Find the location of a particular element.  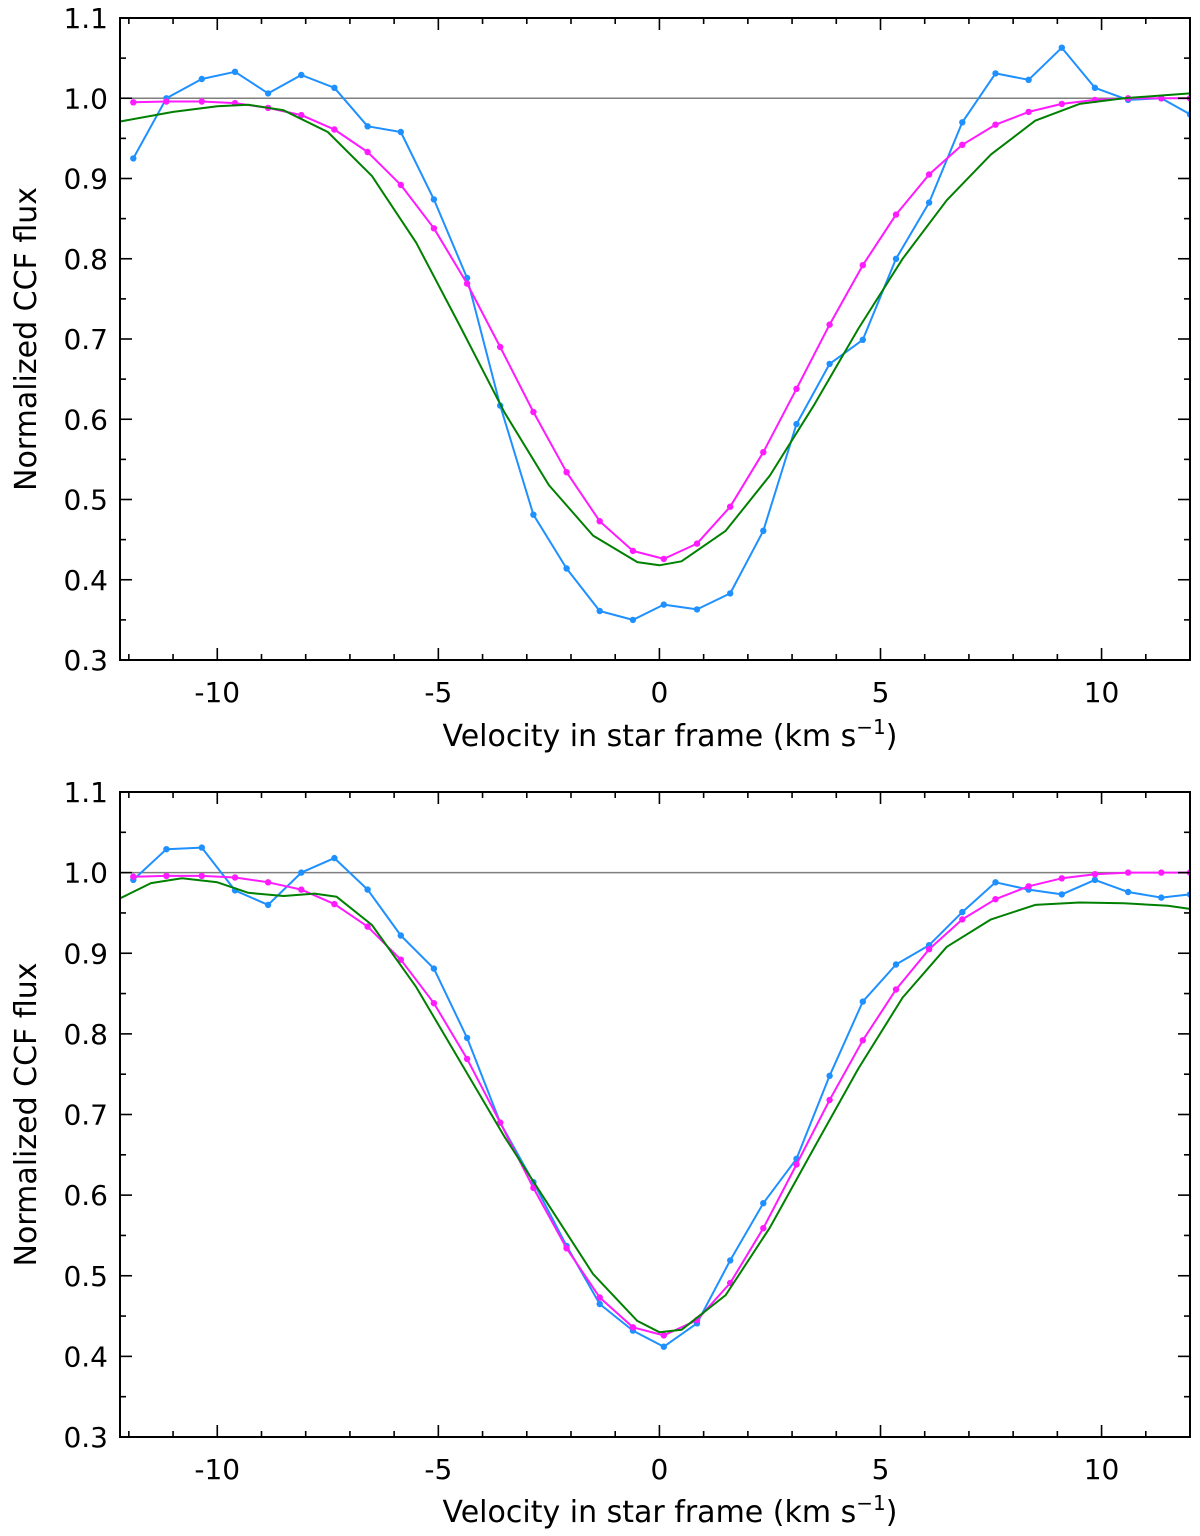

y-tick-label: 0.8 is located at coordinates (85, 259).